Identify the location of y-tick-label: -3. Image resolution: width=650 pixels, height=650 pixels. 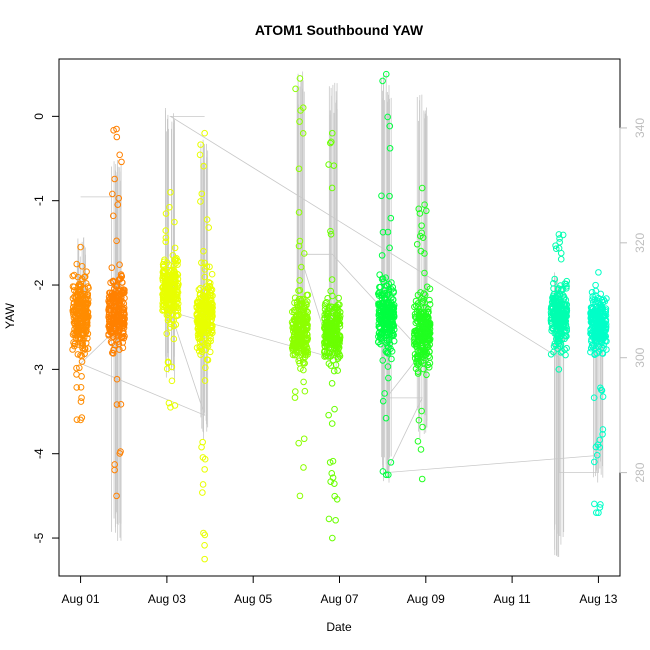
(39, 369).